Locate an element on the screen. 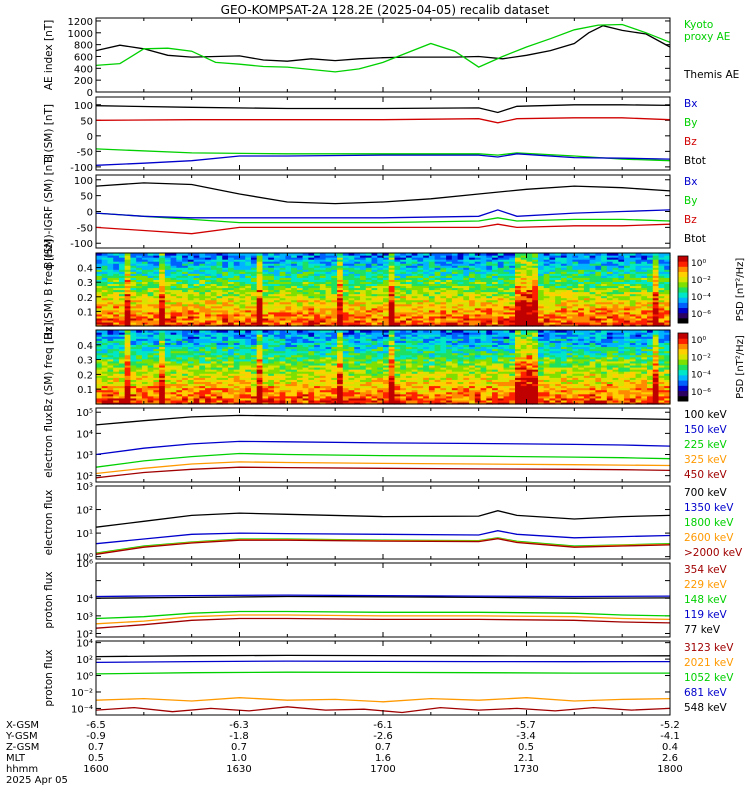 The width and height of the screenshot is (750, 800). series-line is located at coordinates (383, 159).